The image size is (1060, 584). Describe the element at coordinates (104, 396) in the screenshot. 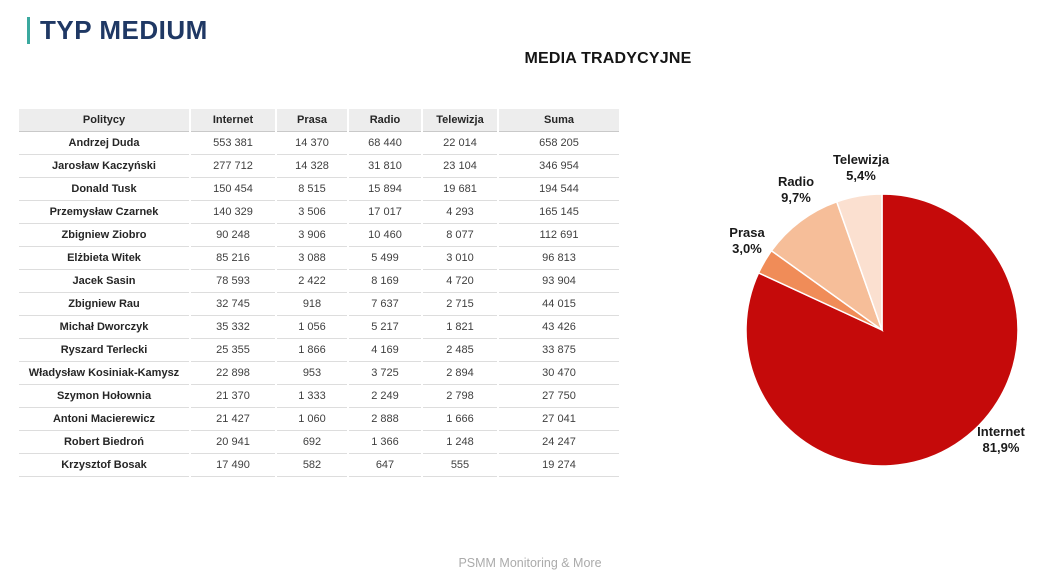

I see `politician-name: Szymon Hołownia` at that location.